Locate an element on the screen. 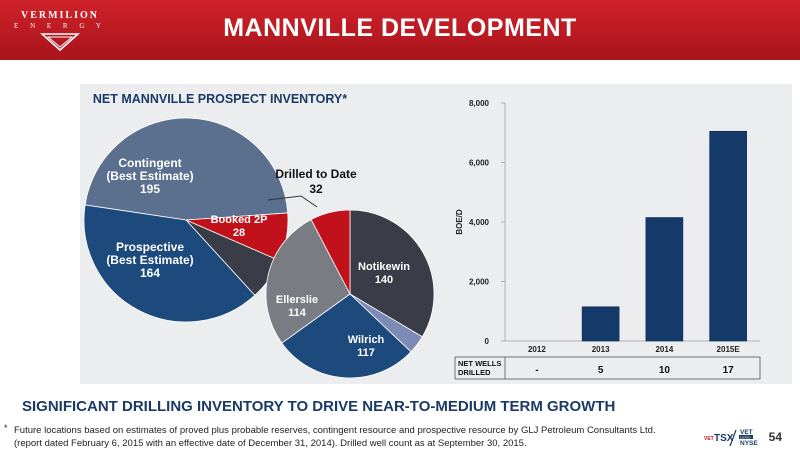  bar-2015e is located at coordinates (728, 236).